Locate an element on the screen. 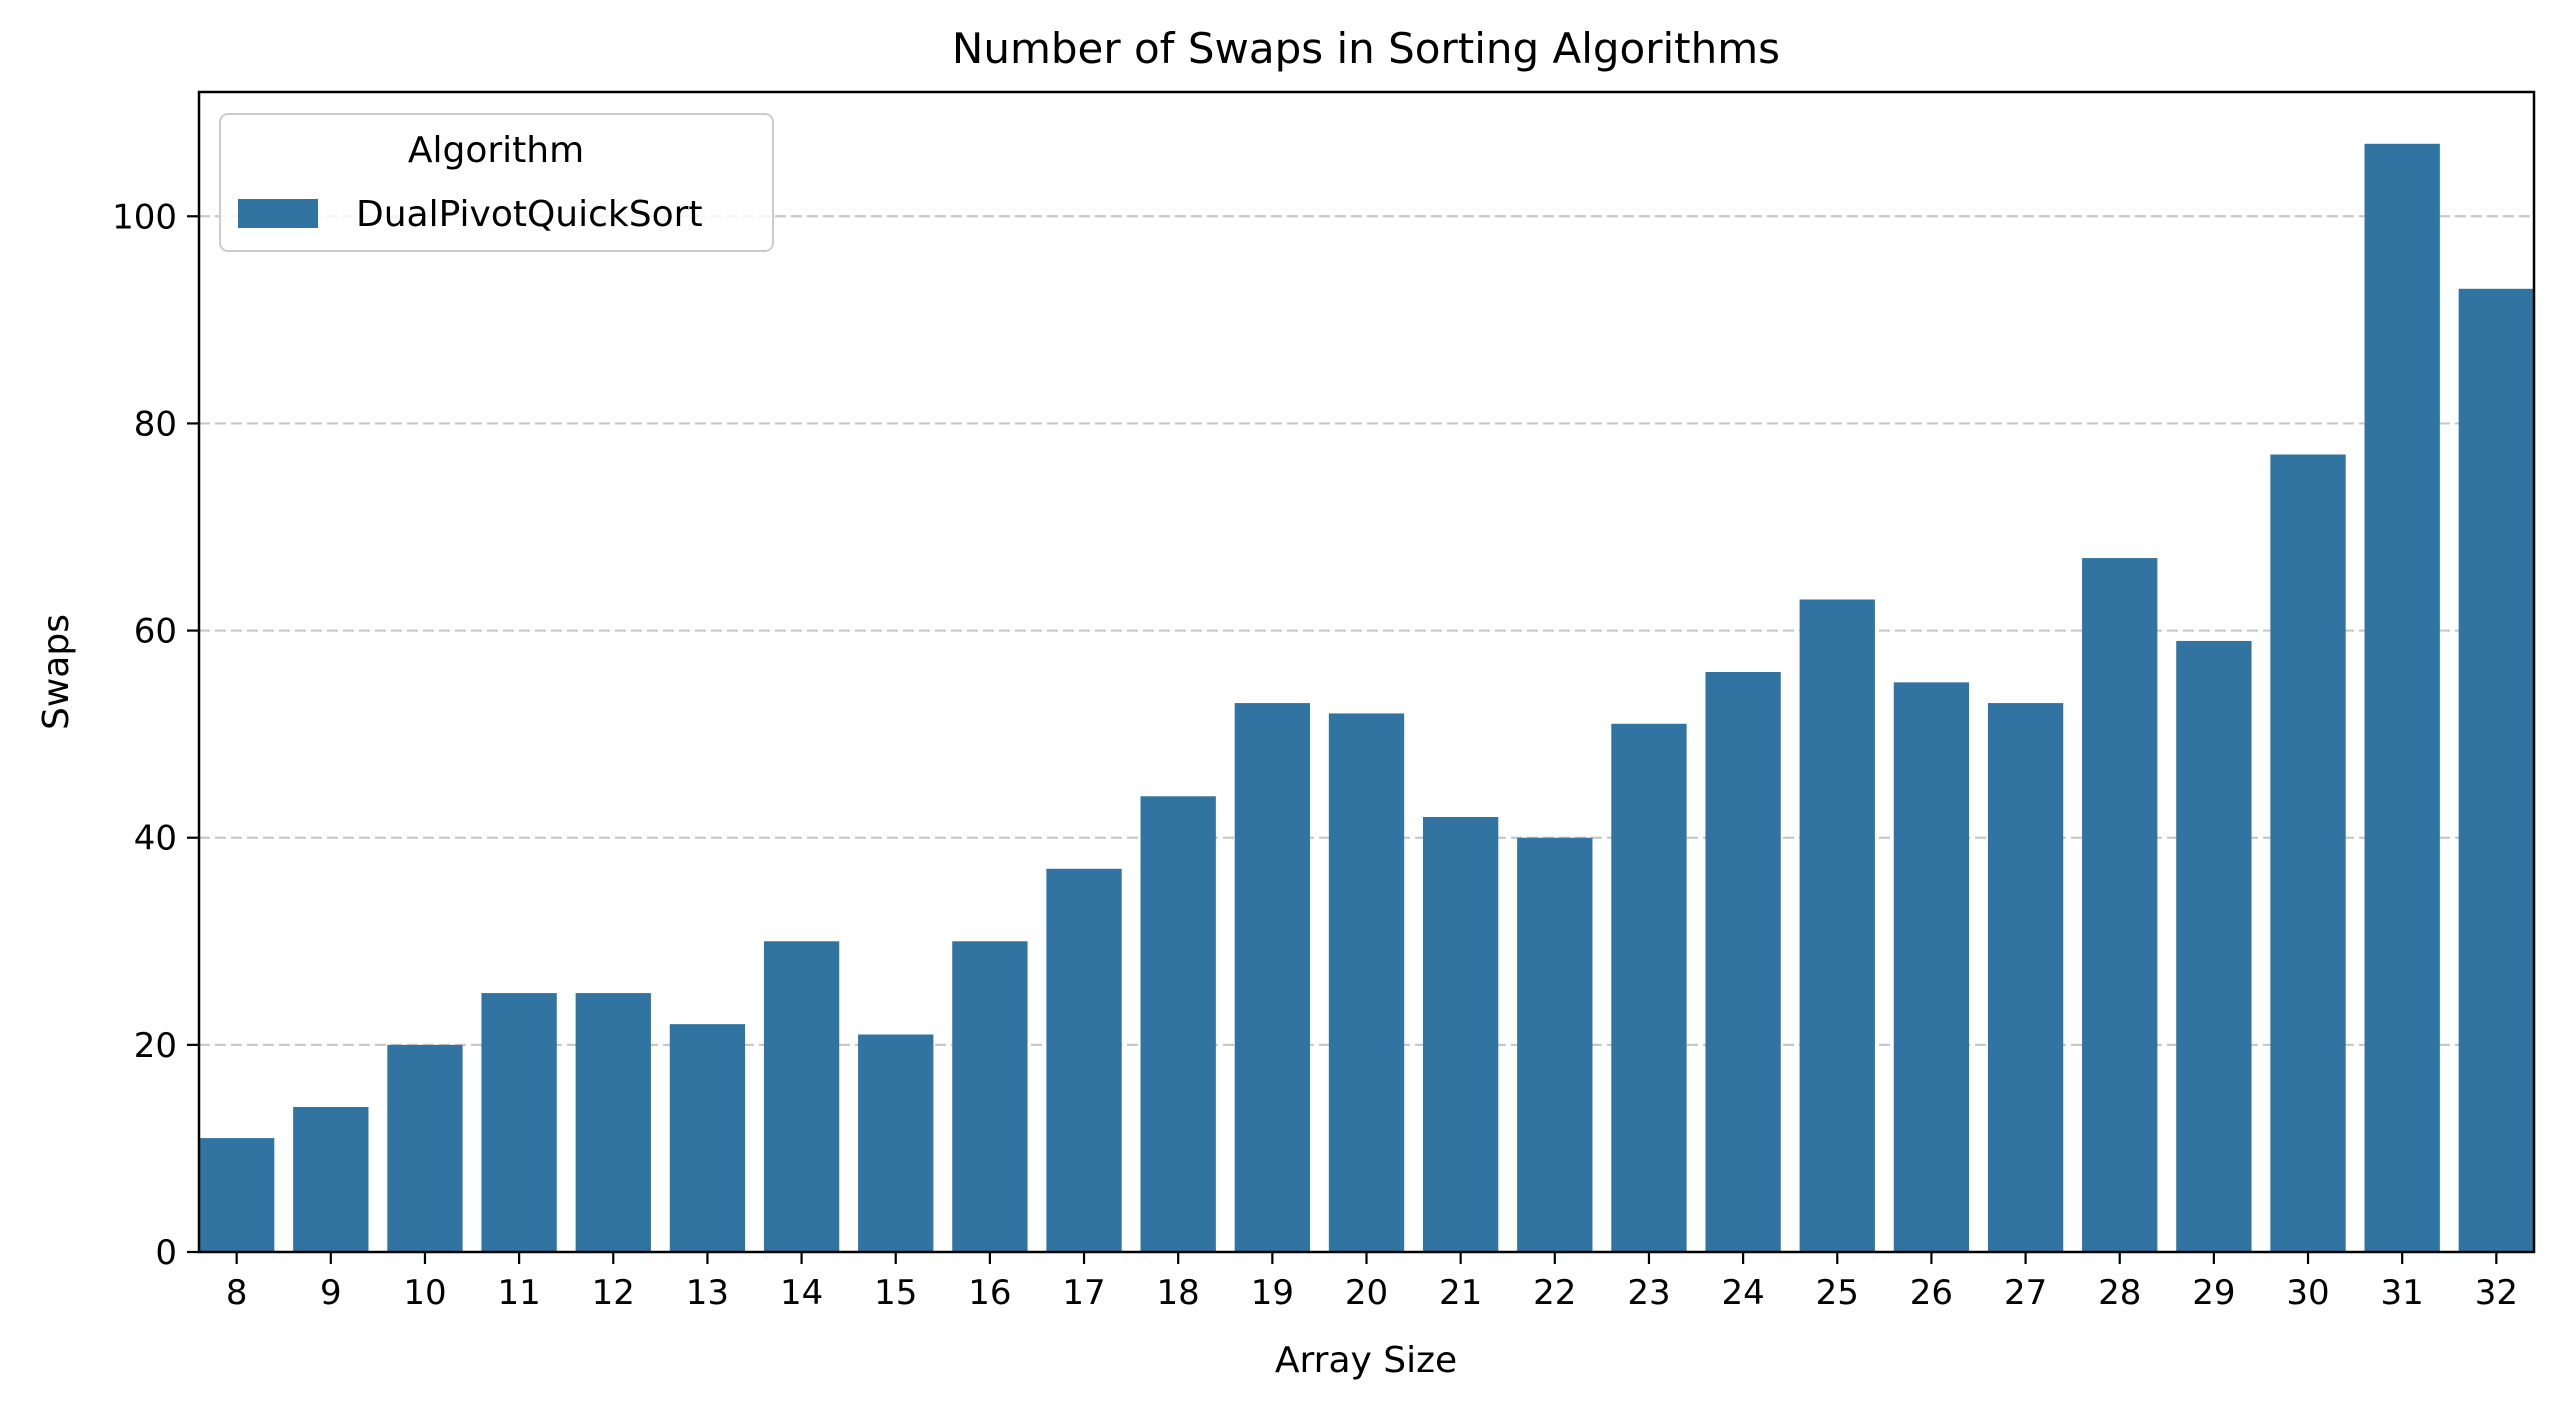 This screenshot has height=1411, width=2552. y-axis: 0 20 40 60 80 100 is located at coordinates (155, 735).